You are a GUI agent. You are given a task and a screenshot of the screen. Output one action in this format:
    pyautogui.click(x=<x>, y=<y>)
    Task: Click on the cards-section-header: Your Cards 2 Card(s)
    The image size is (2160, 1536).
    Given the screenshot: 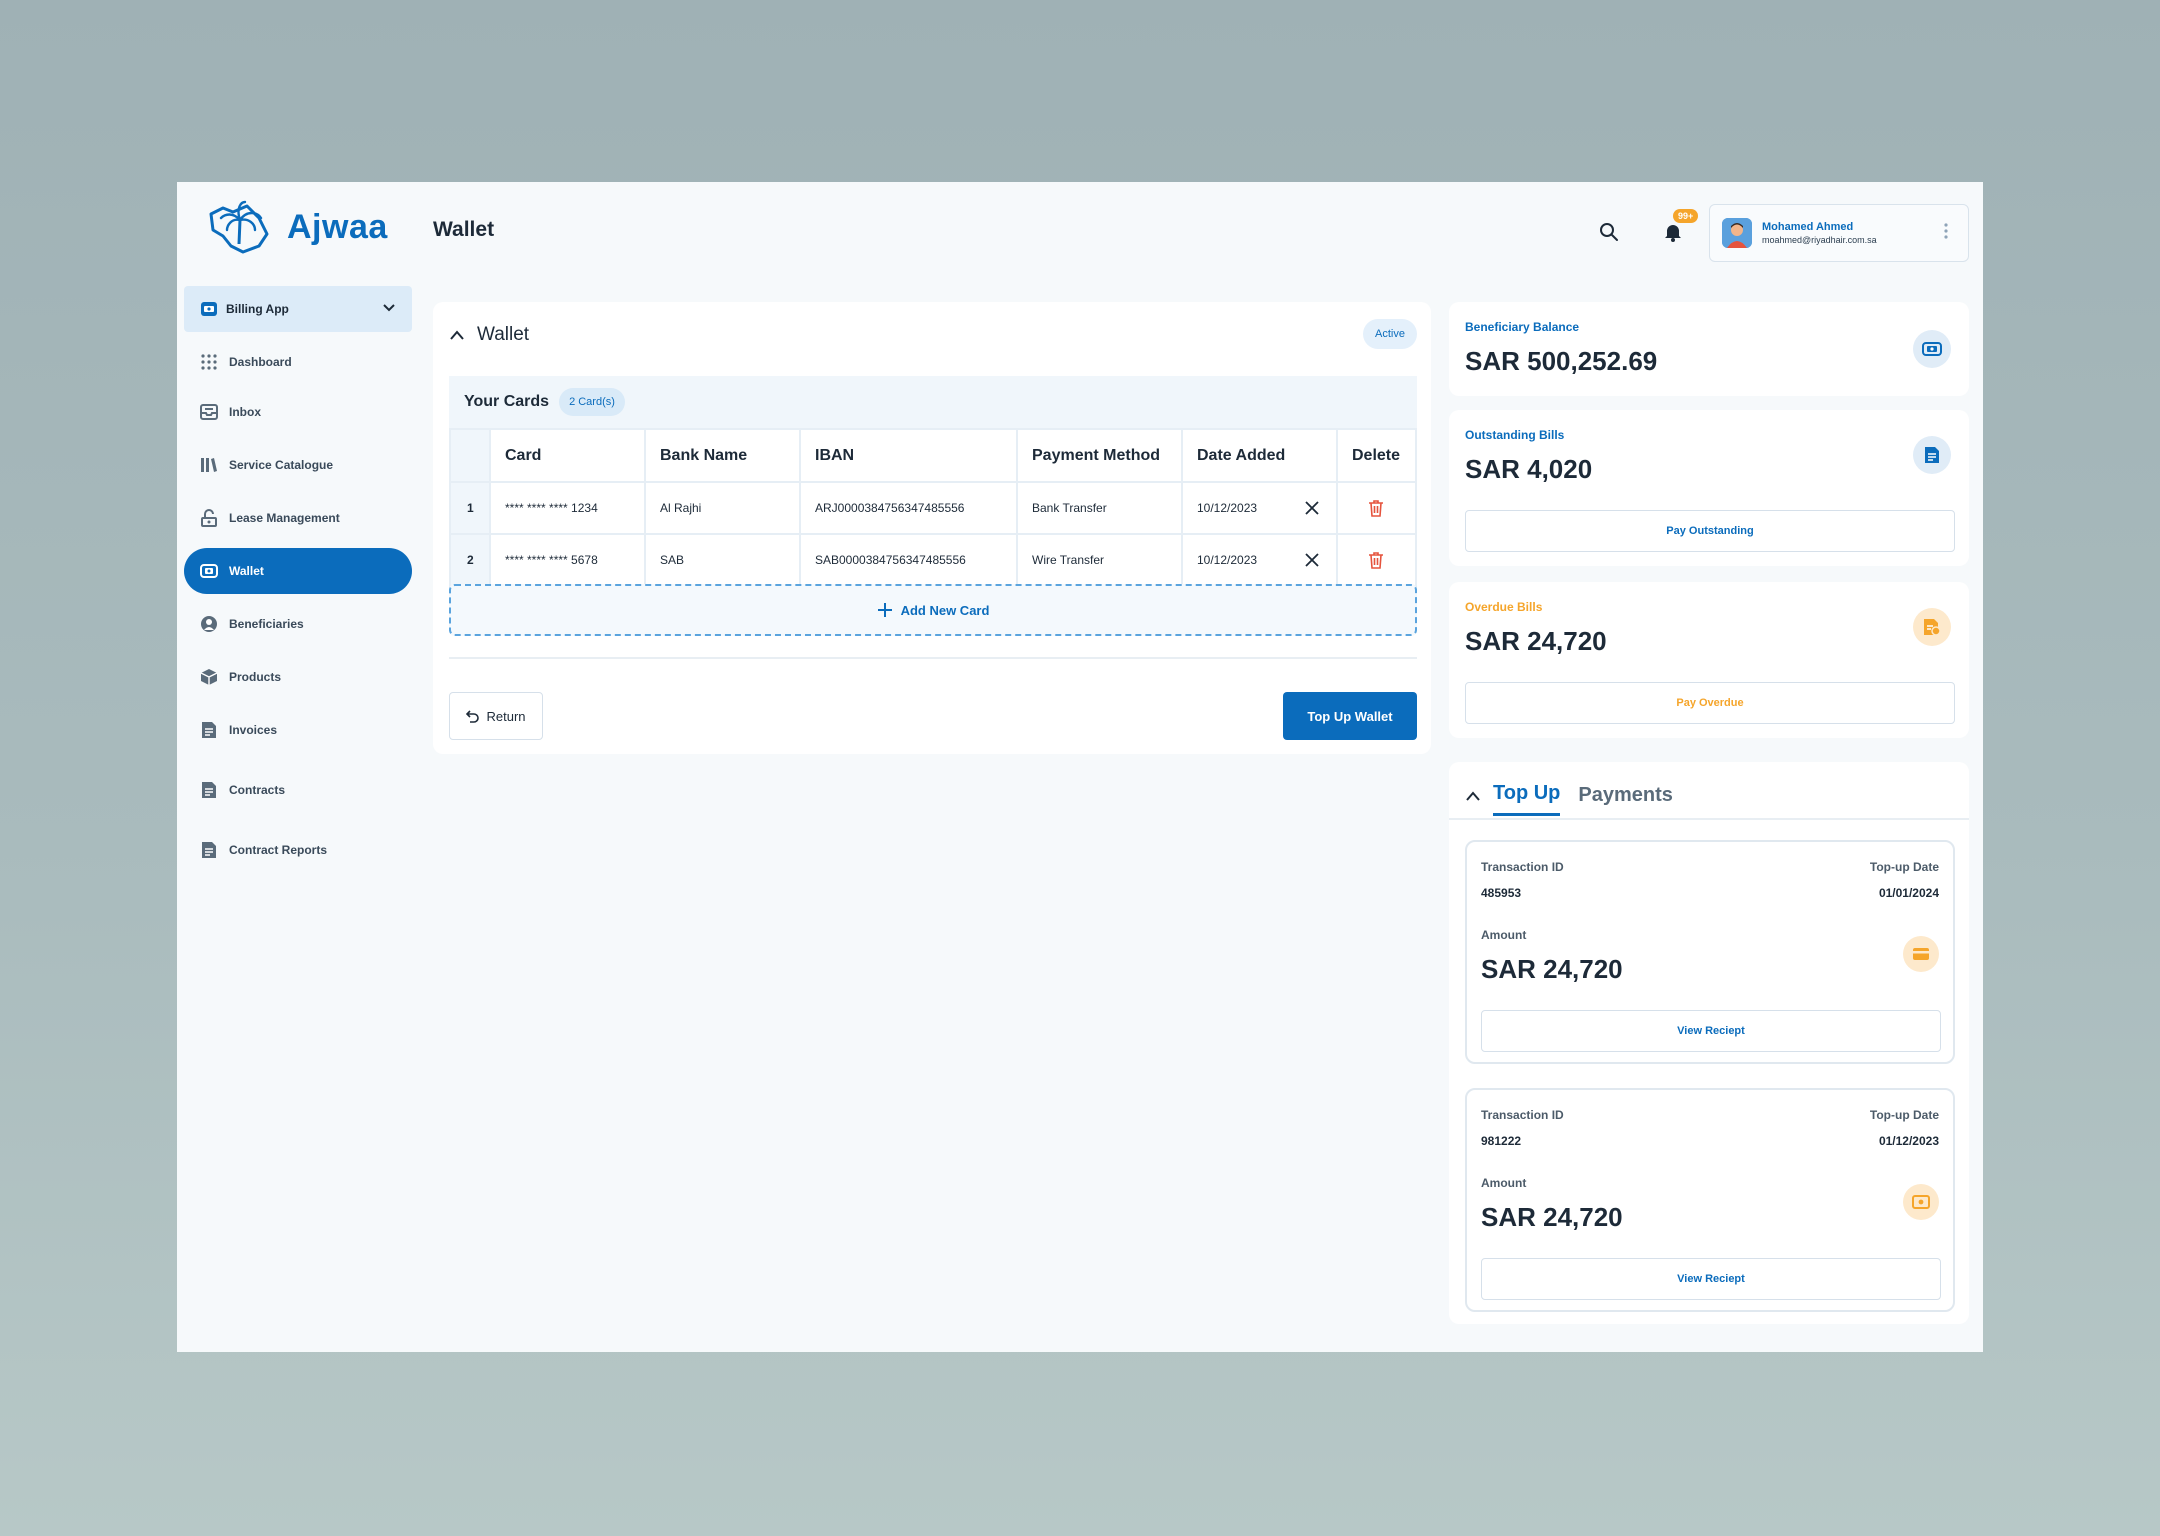 What is the action you would take?
    pyautogui.click(x=933, y=402)
    